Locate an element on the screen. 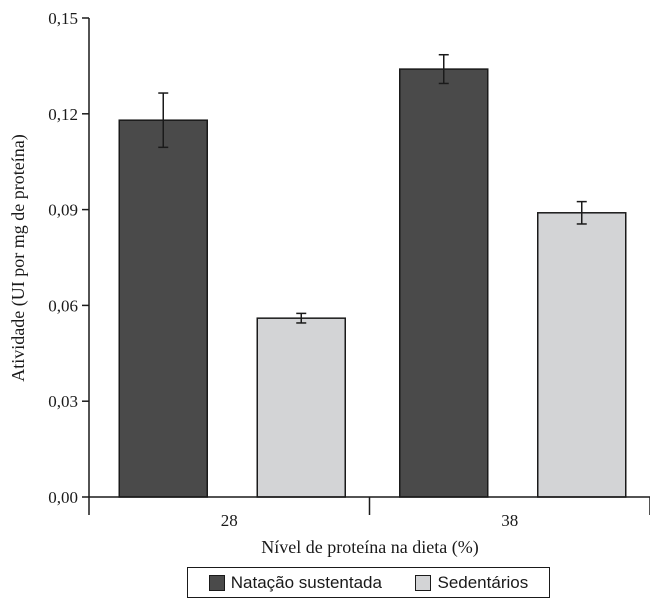  x-axis-title: Nível de proteína na dieta (%) is located at coordinates (369, 547).